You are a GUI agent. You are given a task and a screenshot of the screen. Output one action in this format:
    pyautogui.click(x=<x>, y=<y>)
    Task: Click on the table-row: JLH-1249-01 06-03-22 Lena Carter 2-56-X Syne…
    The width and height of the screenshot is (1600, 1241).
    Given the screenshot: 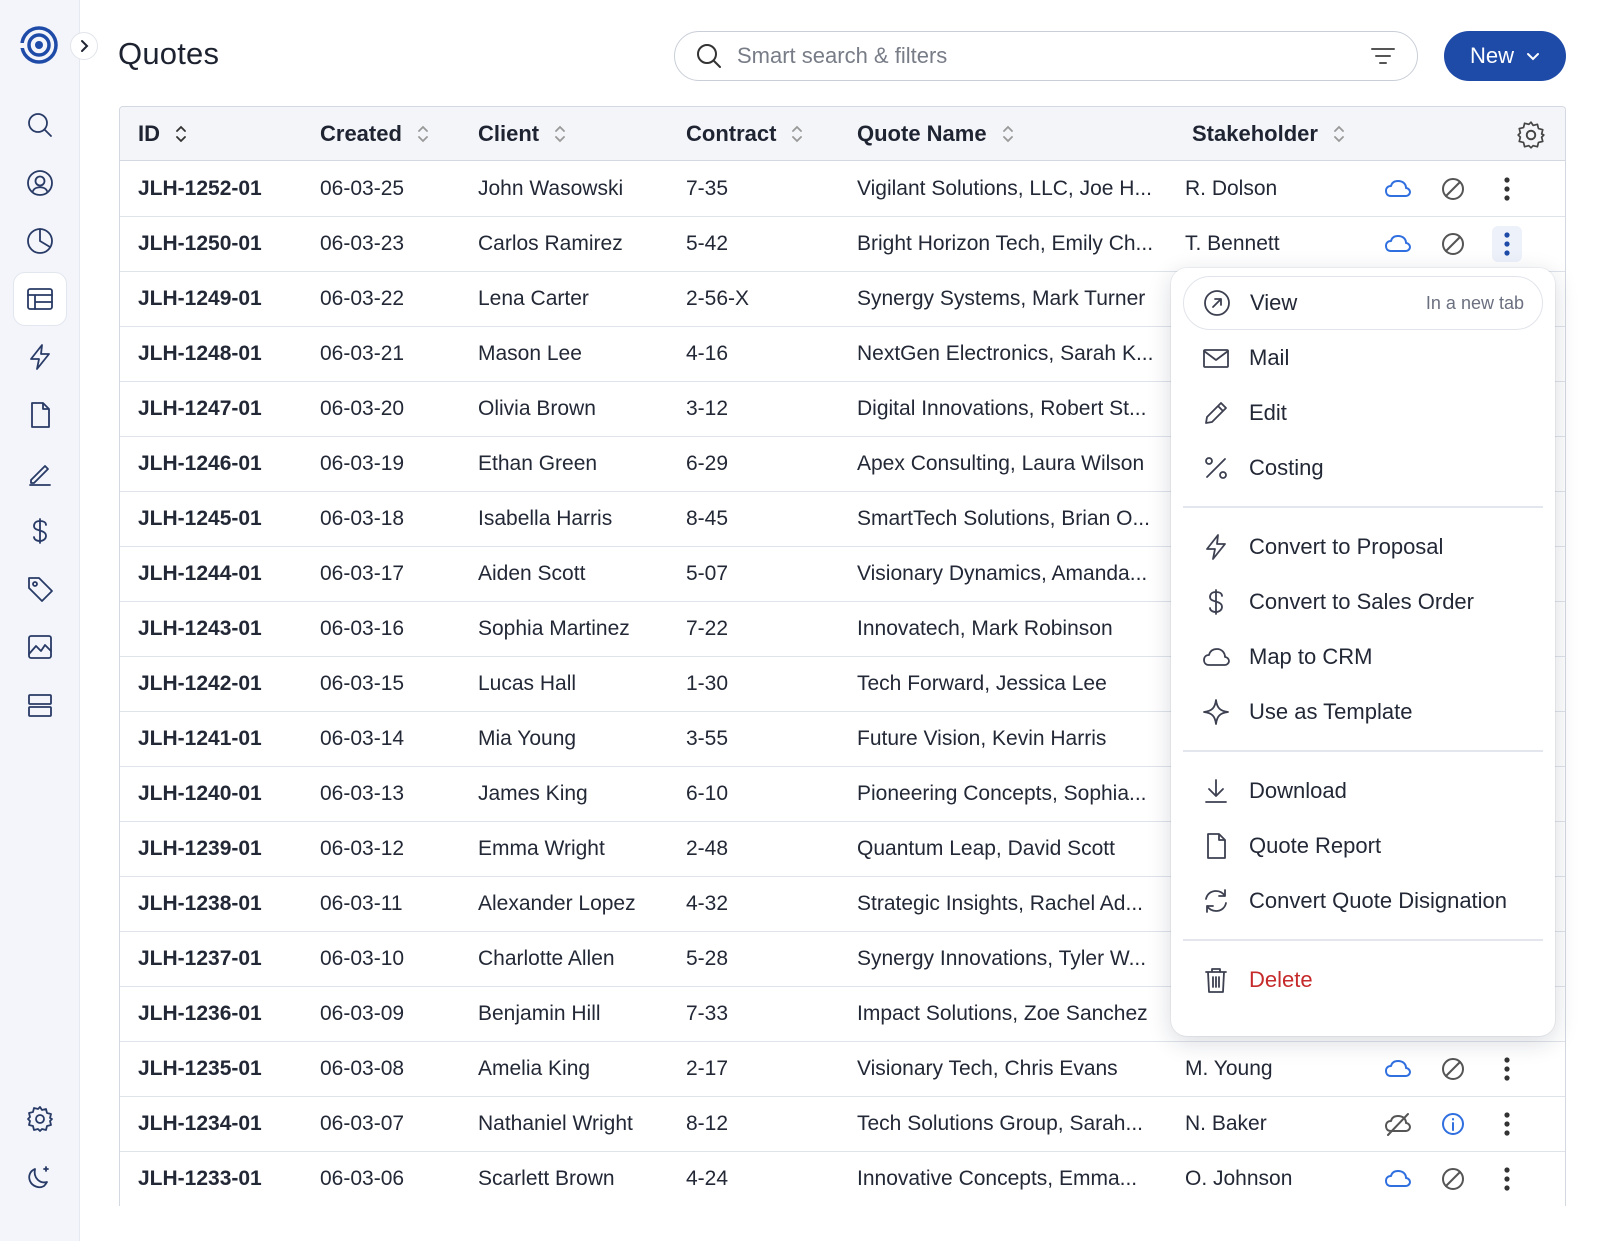 What is the action you would take?
    pyautogui.click(x=842, y=299)
    